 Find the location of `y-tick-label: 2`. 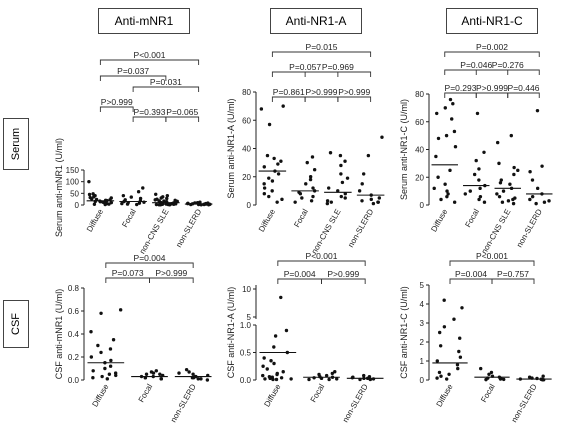

y-tick-label: 2 is located at coordinates (422, 342).